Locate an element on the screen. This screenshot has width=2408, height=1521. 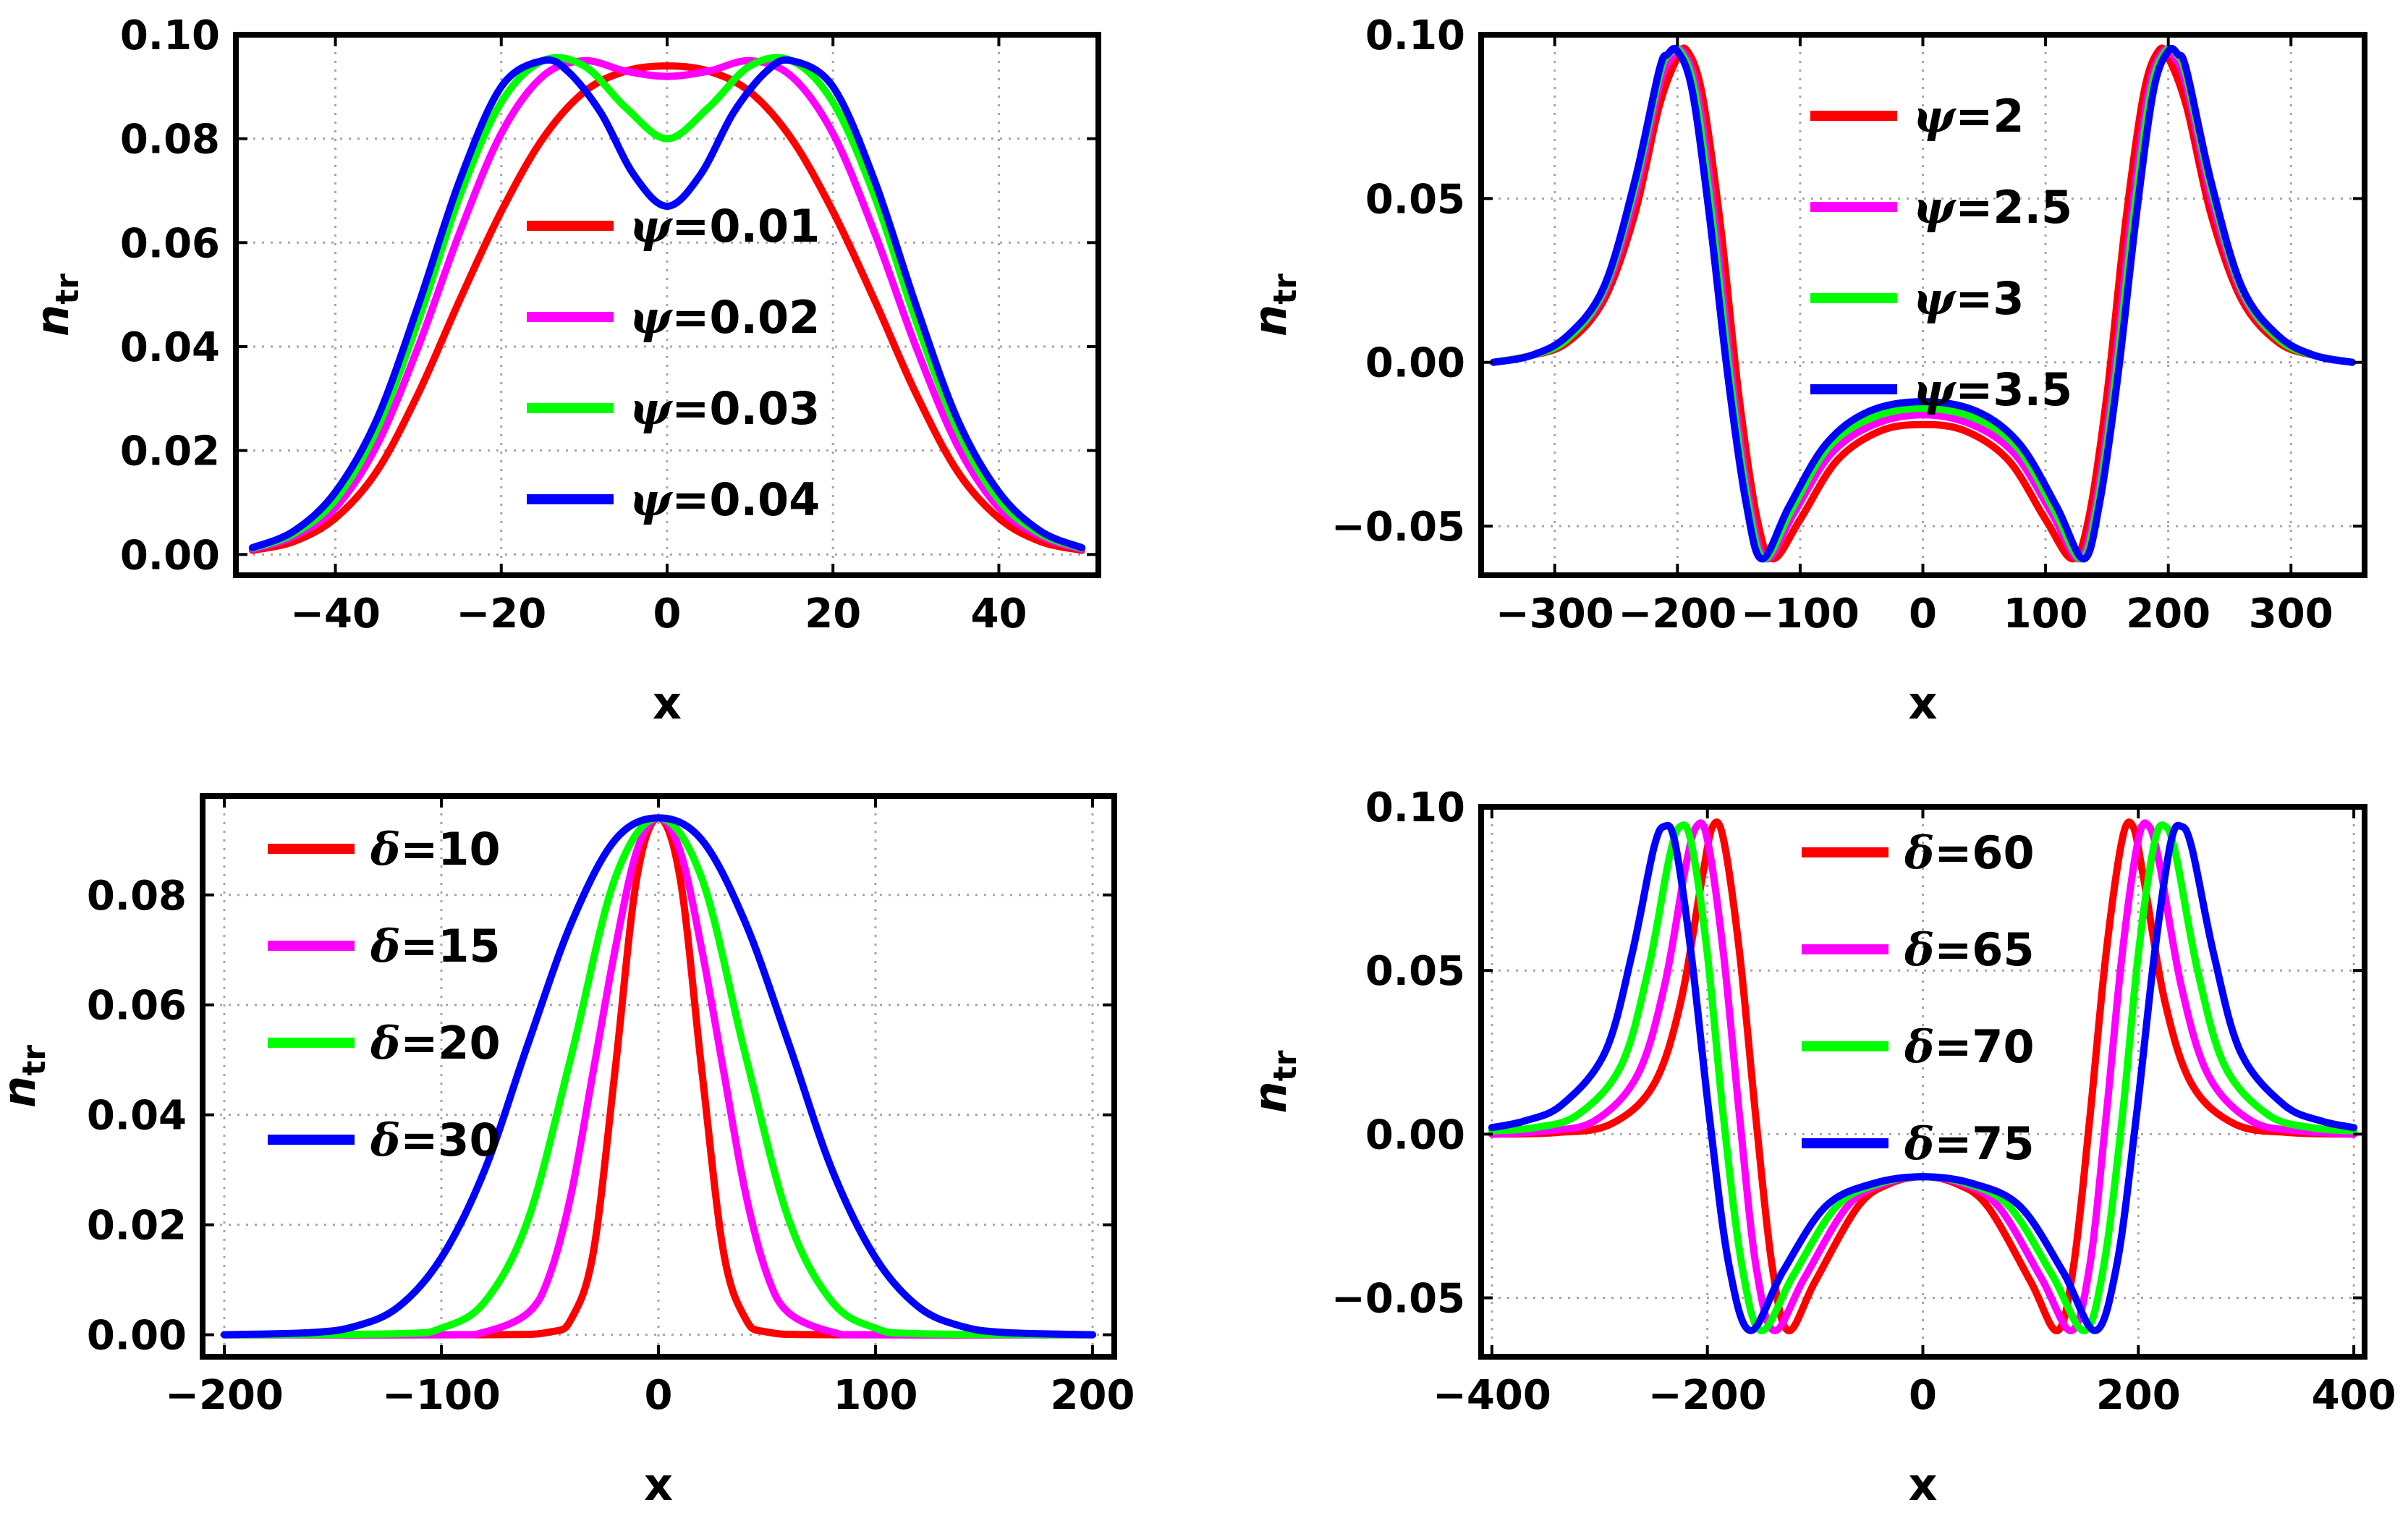
legend-value: =0.03 is located at coordinates (745, 408).